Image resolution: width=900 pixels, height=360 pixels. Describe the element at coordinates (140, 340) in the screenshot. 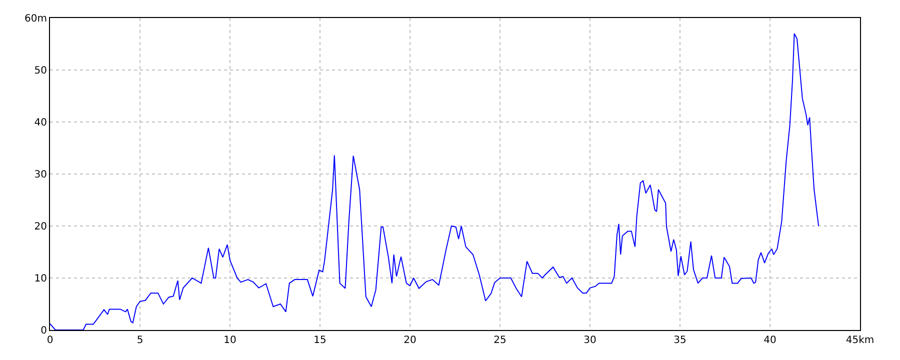

I see `x-tick-label: 5` at that location.